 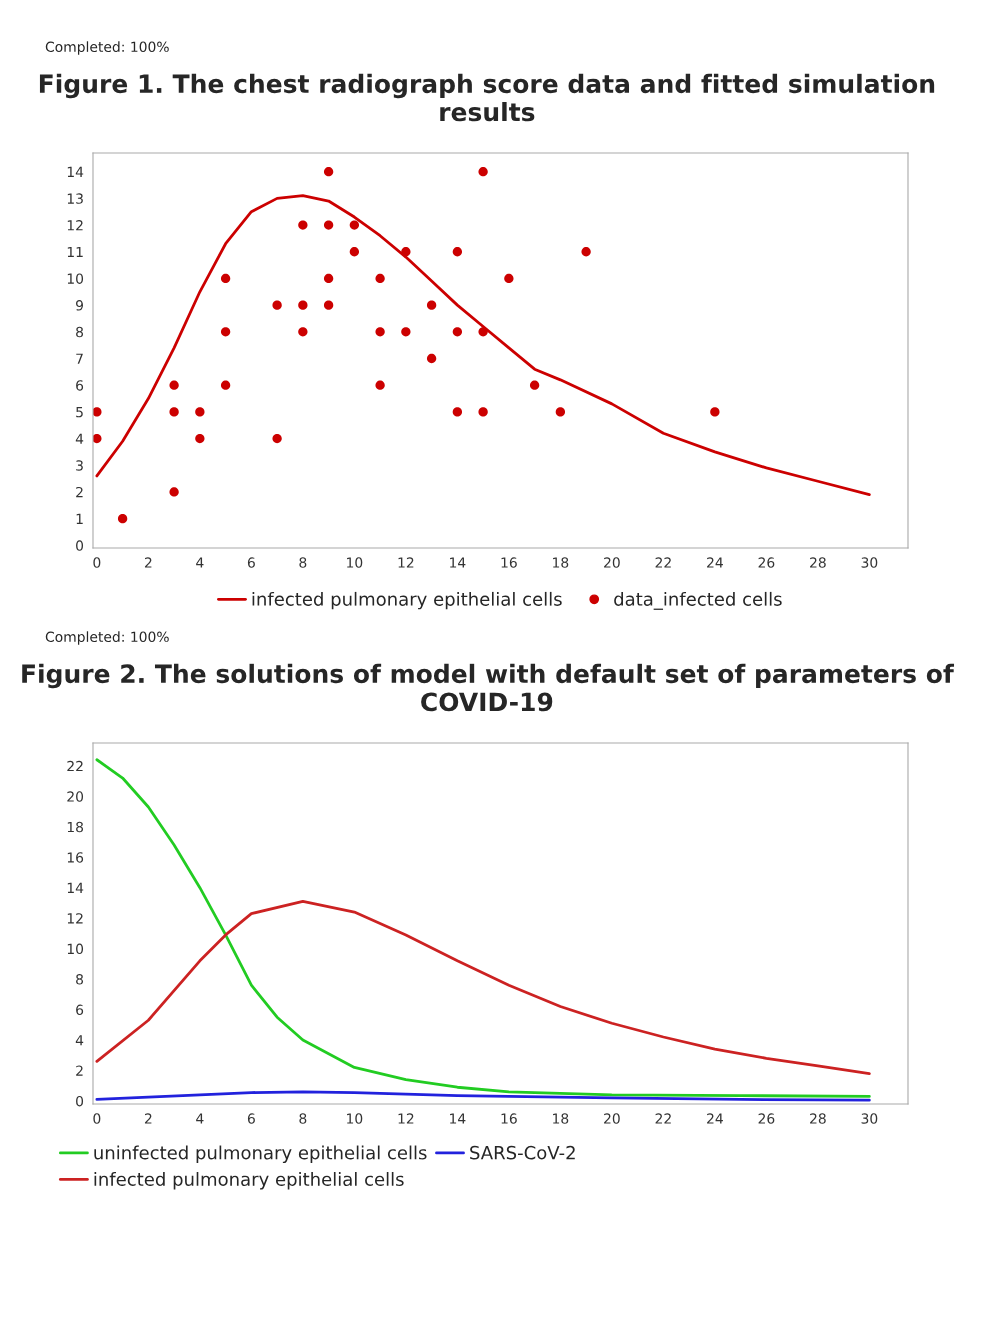 What do you see at coordinates (75, 827) in the screenshot?
I see `y-tick-label: 18` at bounding box center [75, 827].